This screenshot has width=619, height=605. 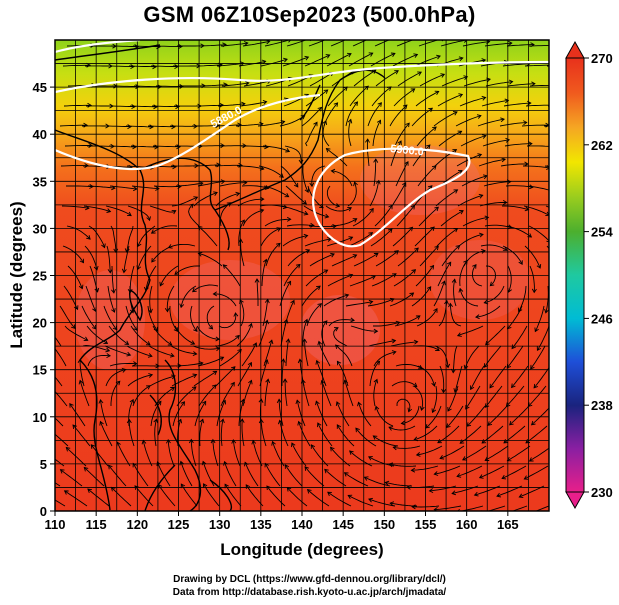 What do you see at coordinates (96, 524) in the screenshot?
I see `x-tick-label: 115` at bounding box center [96, 524].